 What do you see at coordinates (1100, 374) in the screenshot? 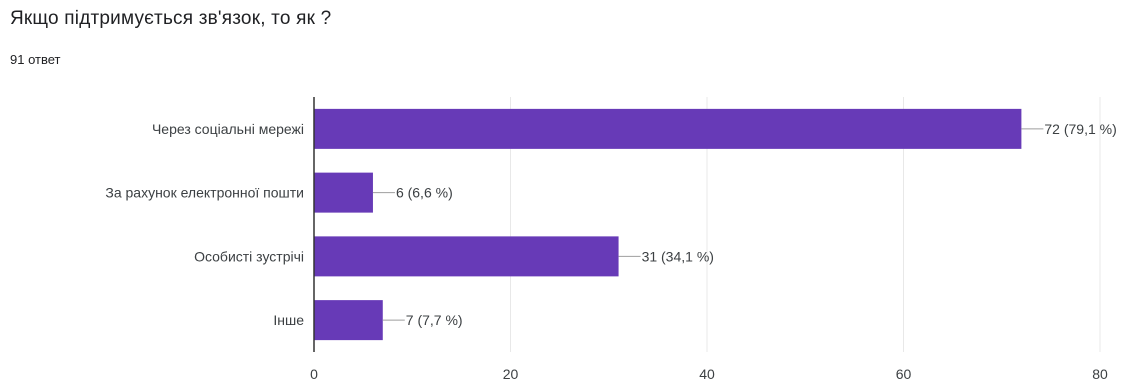
I see `x-tick-label-4: 80` at bounding box center [1100, 374].